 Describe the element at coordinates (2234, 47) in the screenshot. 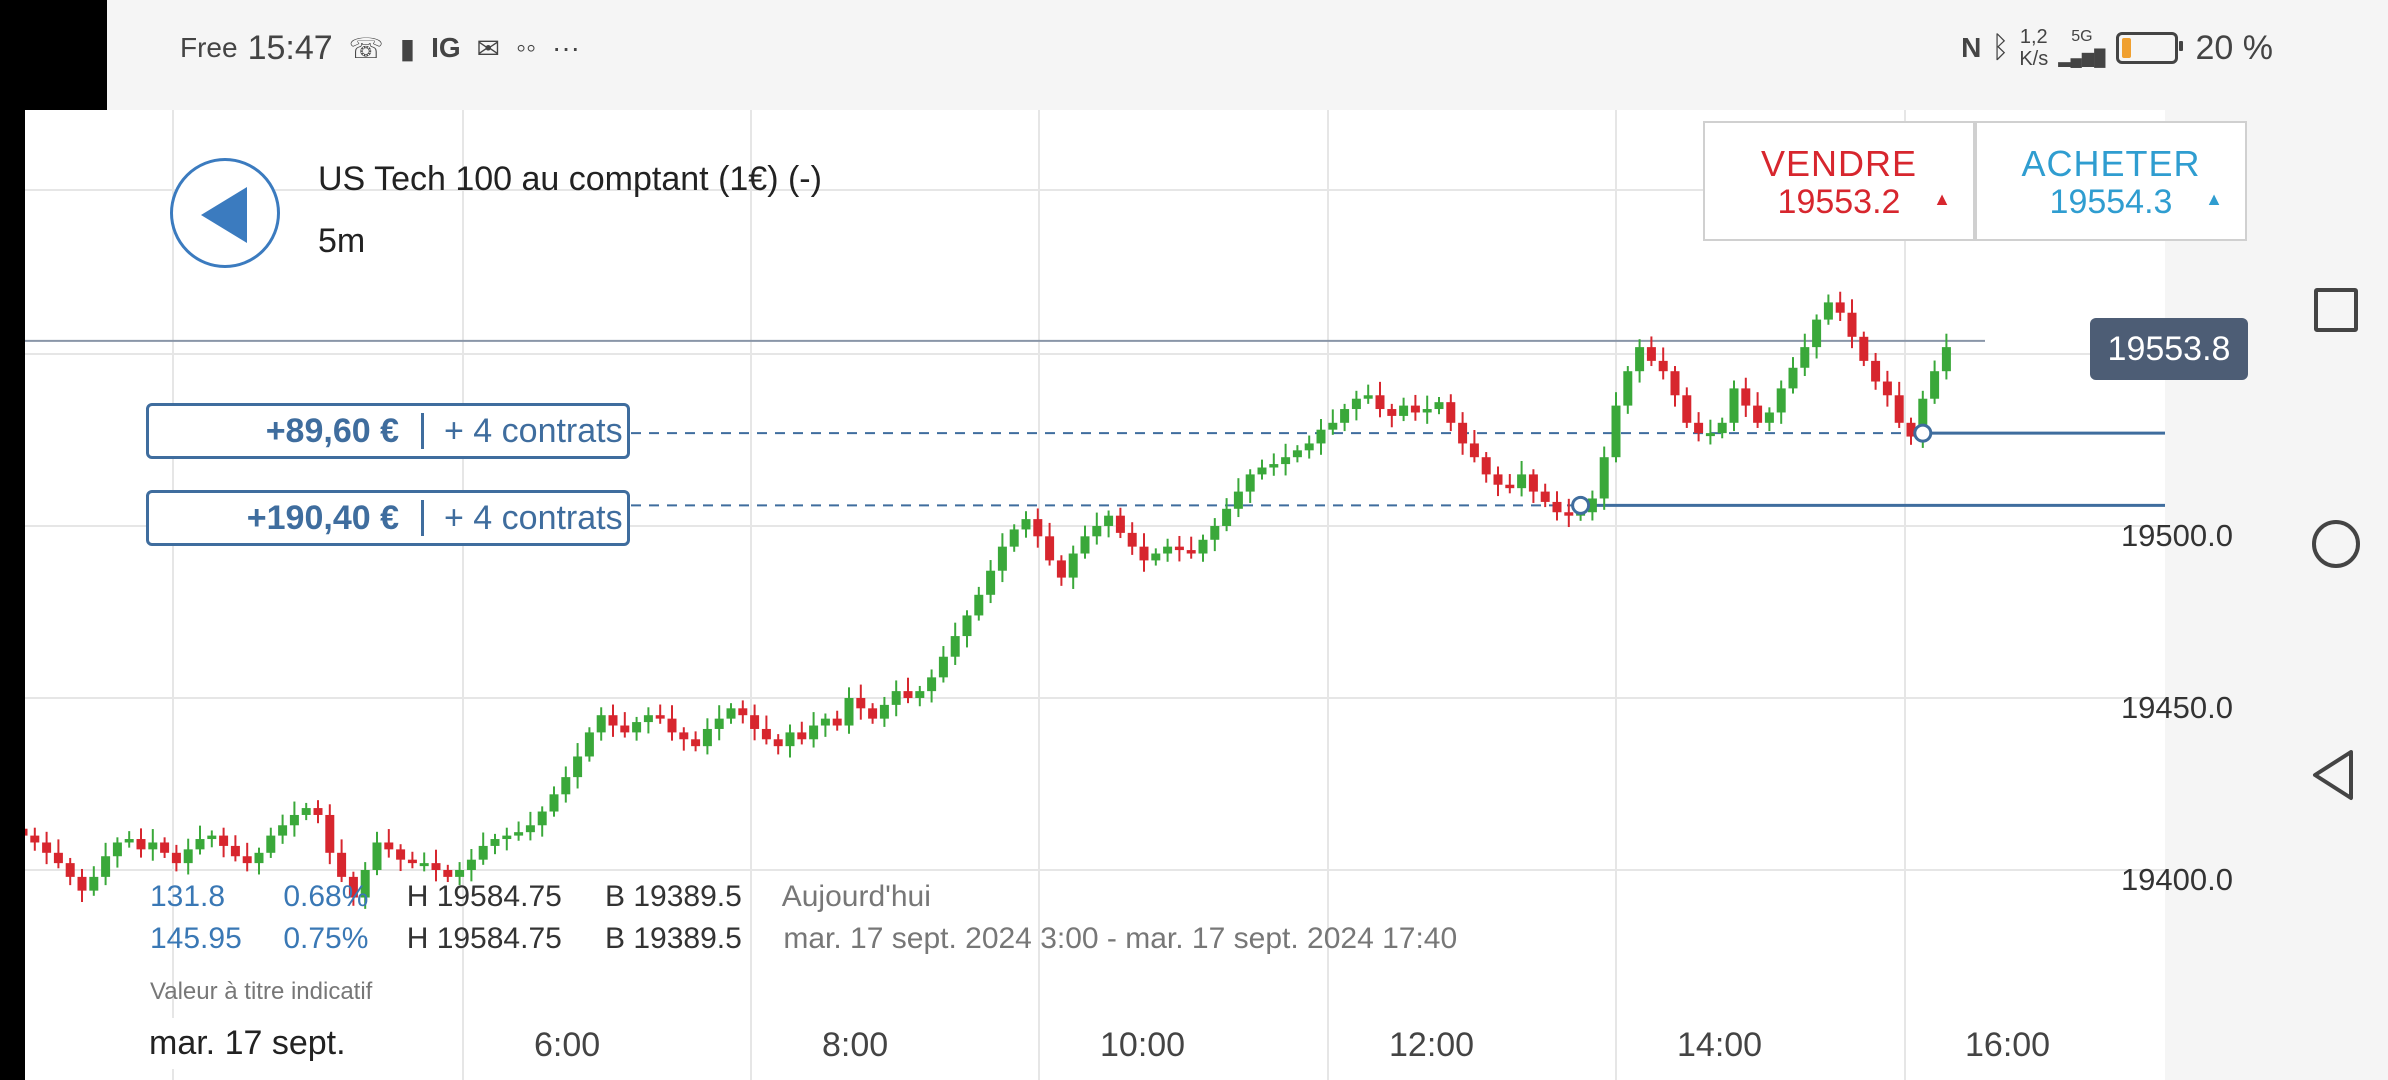

I see `battery-percent: 20 %` at that location.